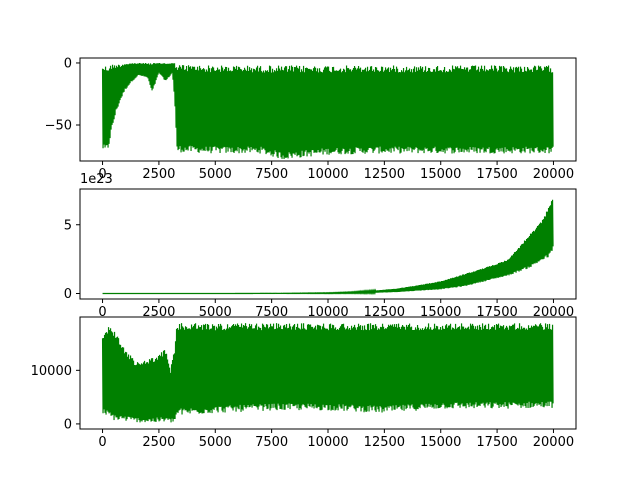  What do you see at coordinates (51, 371) in the screenshot?
I see `y-tick-label: 10000` at bounding box center [51, 371].